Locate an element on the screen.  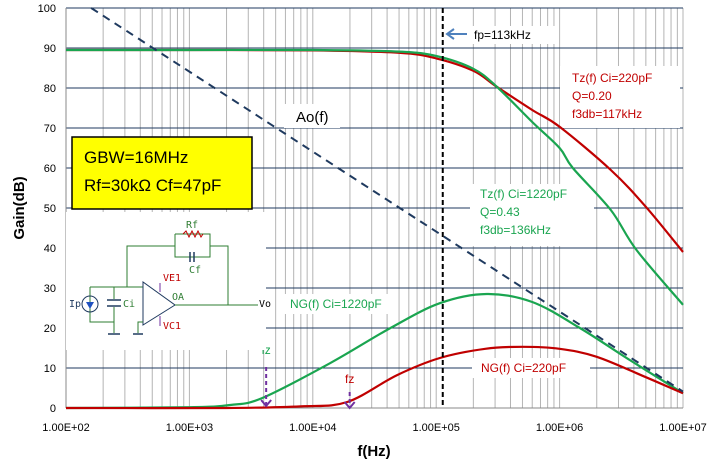
fz-red-arrow-icon is located at coordinates (349, 401).